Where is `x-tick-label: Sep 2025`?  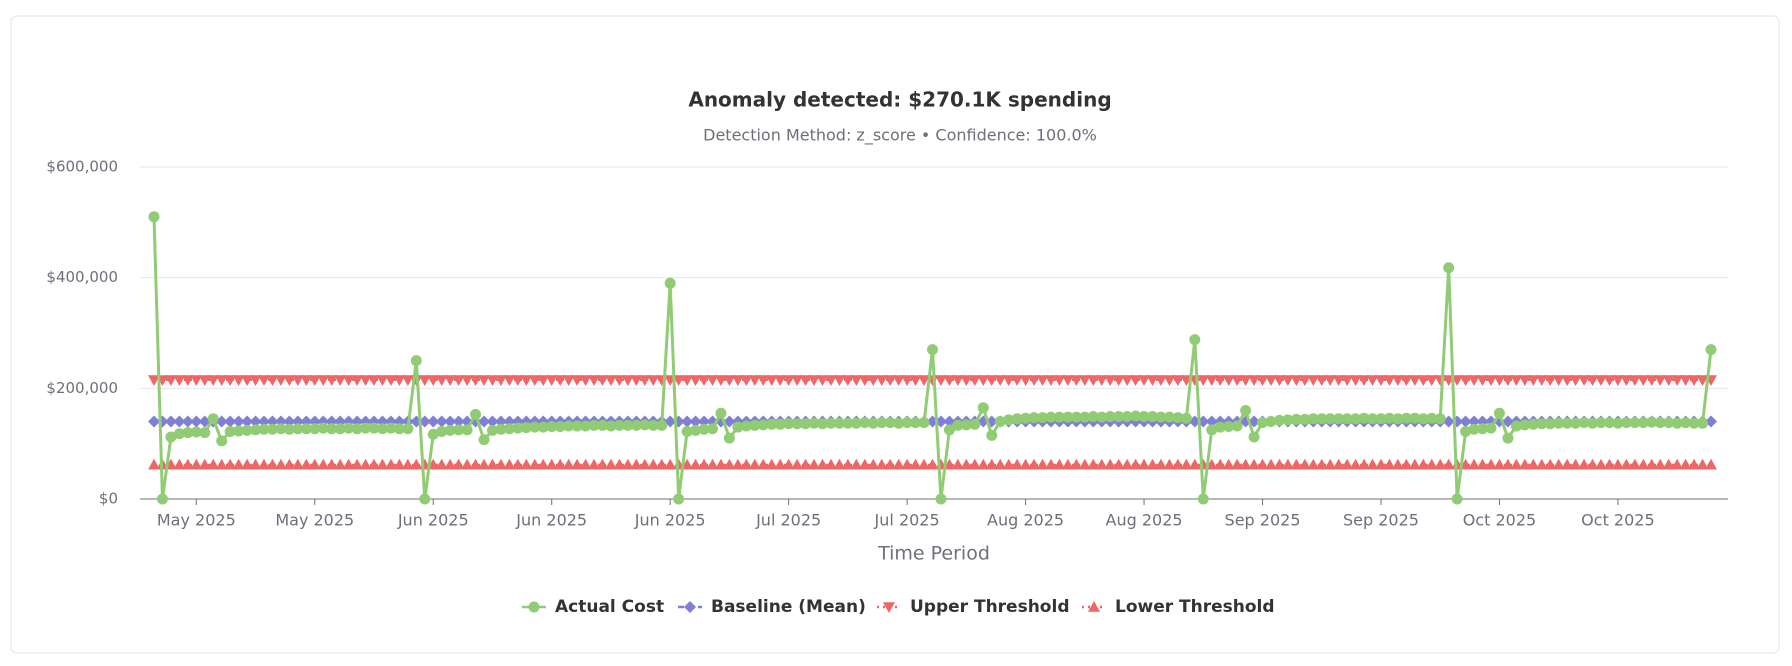
x-tick-label: Sep 2025 is located at coordinates (1263, 520).